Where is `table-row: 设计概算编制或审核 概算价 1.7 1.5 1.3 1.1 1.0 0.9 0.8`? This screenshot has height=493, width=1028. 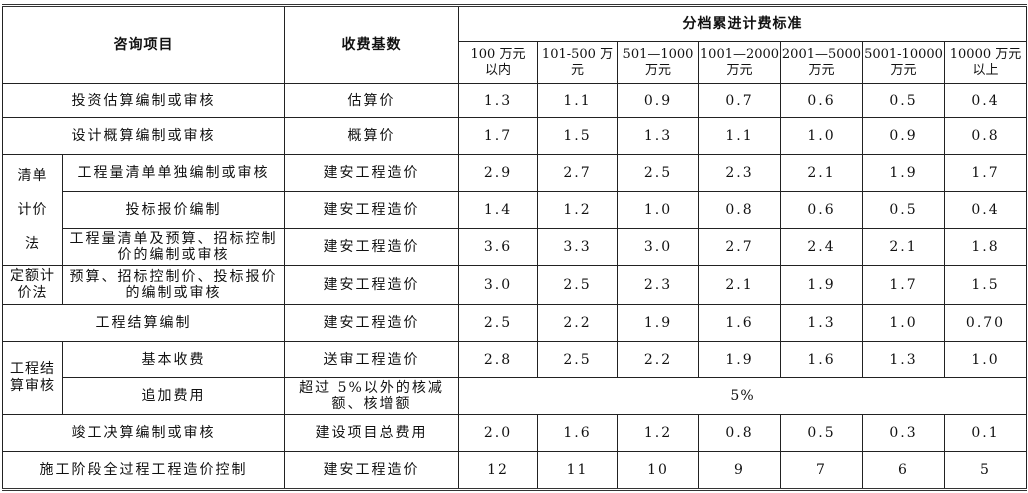
table-row: 设计概算编制或审核 概算价 1.7 1.5 1.3 1.1 1.0 0.9 0.8 is located at coordinates (515, 136).